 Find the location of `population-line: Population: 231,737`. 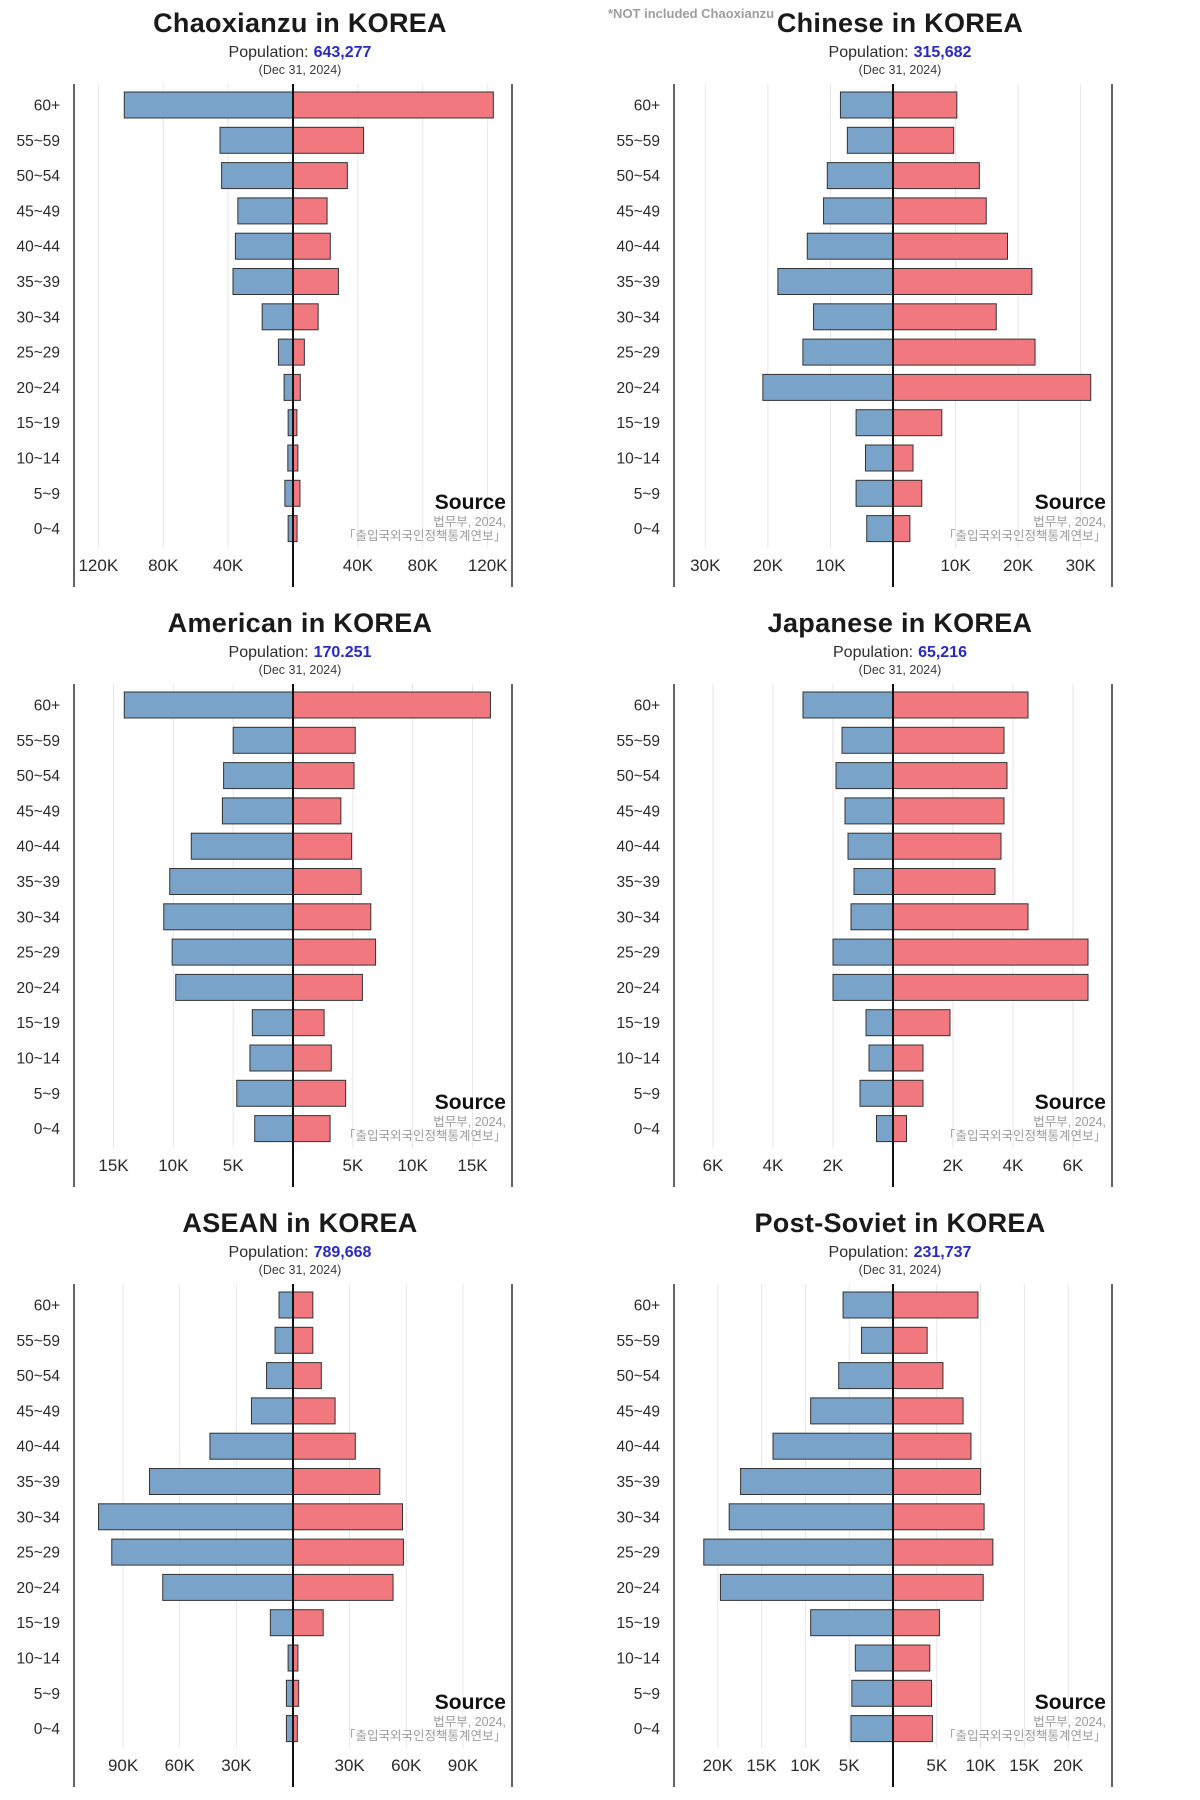

population-line: Population: 231,737 is located at coordinates (900, 1253).